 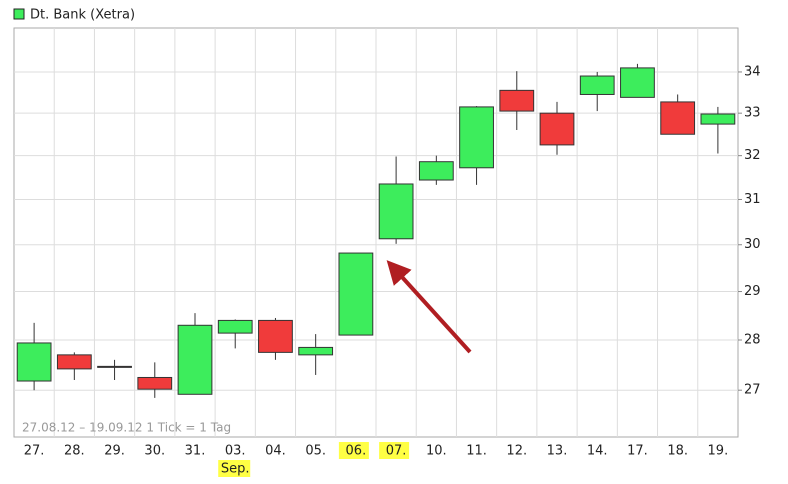 What do you see at coordinates (597, 451) in the screenshot?
I see `x-tick-label: 14.` at bounding box center [597, 451].